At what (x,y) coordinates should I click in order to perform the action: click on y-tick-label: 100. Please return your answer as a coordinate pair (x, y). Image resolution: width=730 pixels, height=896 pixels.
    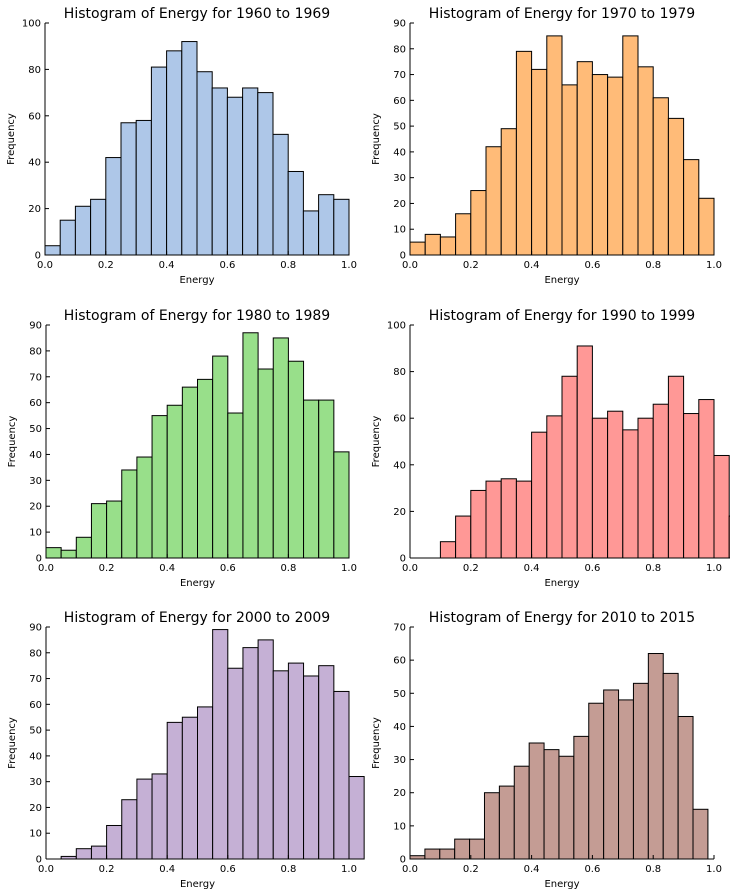
    Looking at the image, I should click on (31, 24).